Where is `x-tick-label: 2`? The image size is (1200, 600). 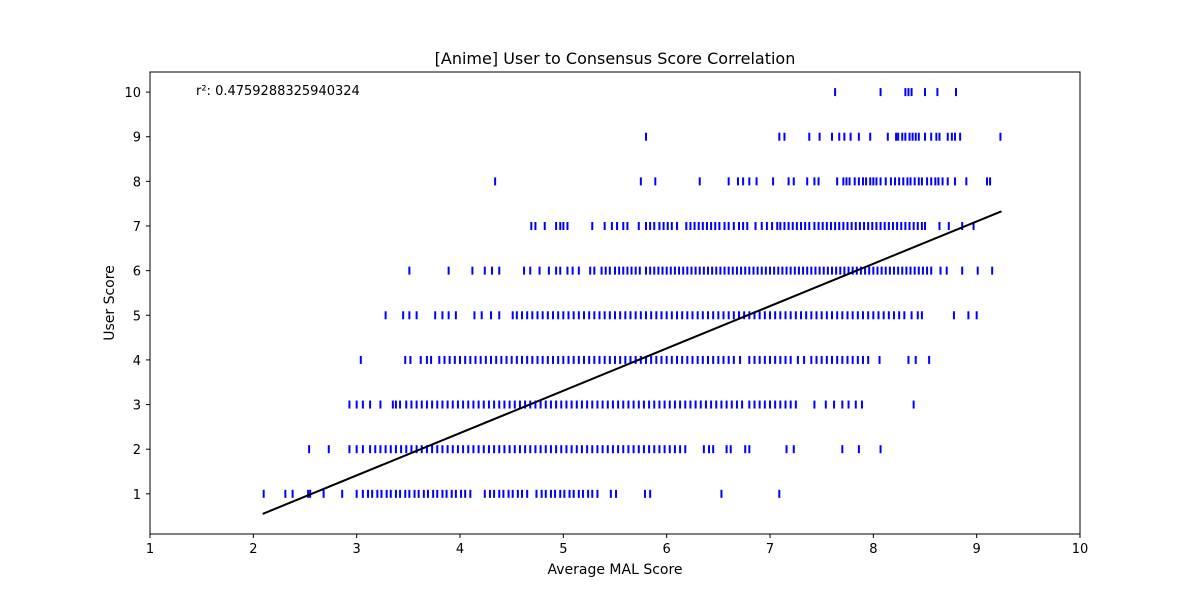 x-tick-label: 2 is located at coordinates (253, 549).